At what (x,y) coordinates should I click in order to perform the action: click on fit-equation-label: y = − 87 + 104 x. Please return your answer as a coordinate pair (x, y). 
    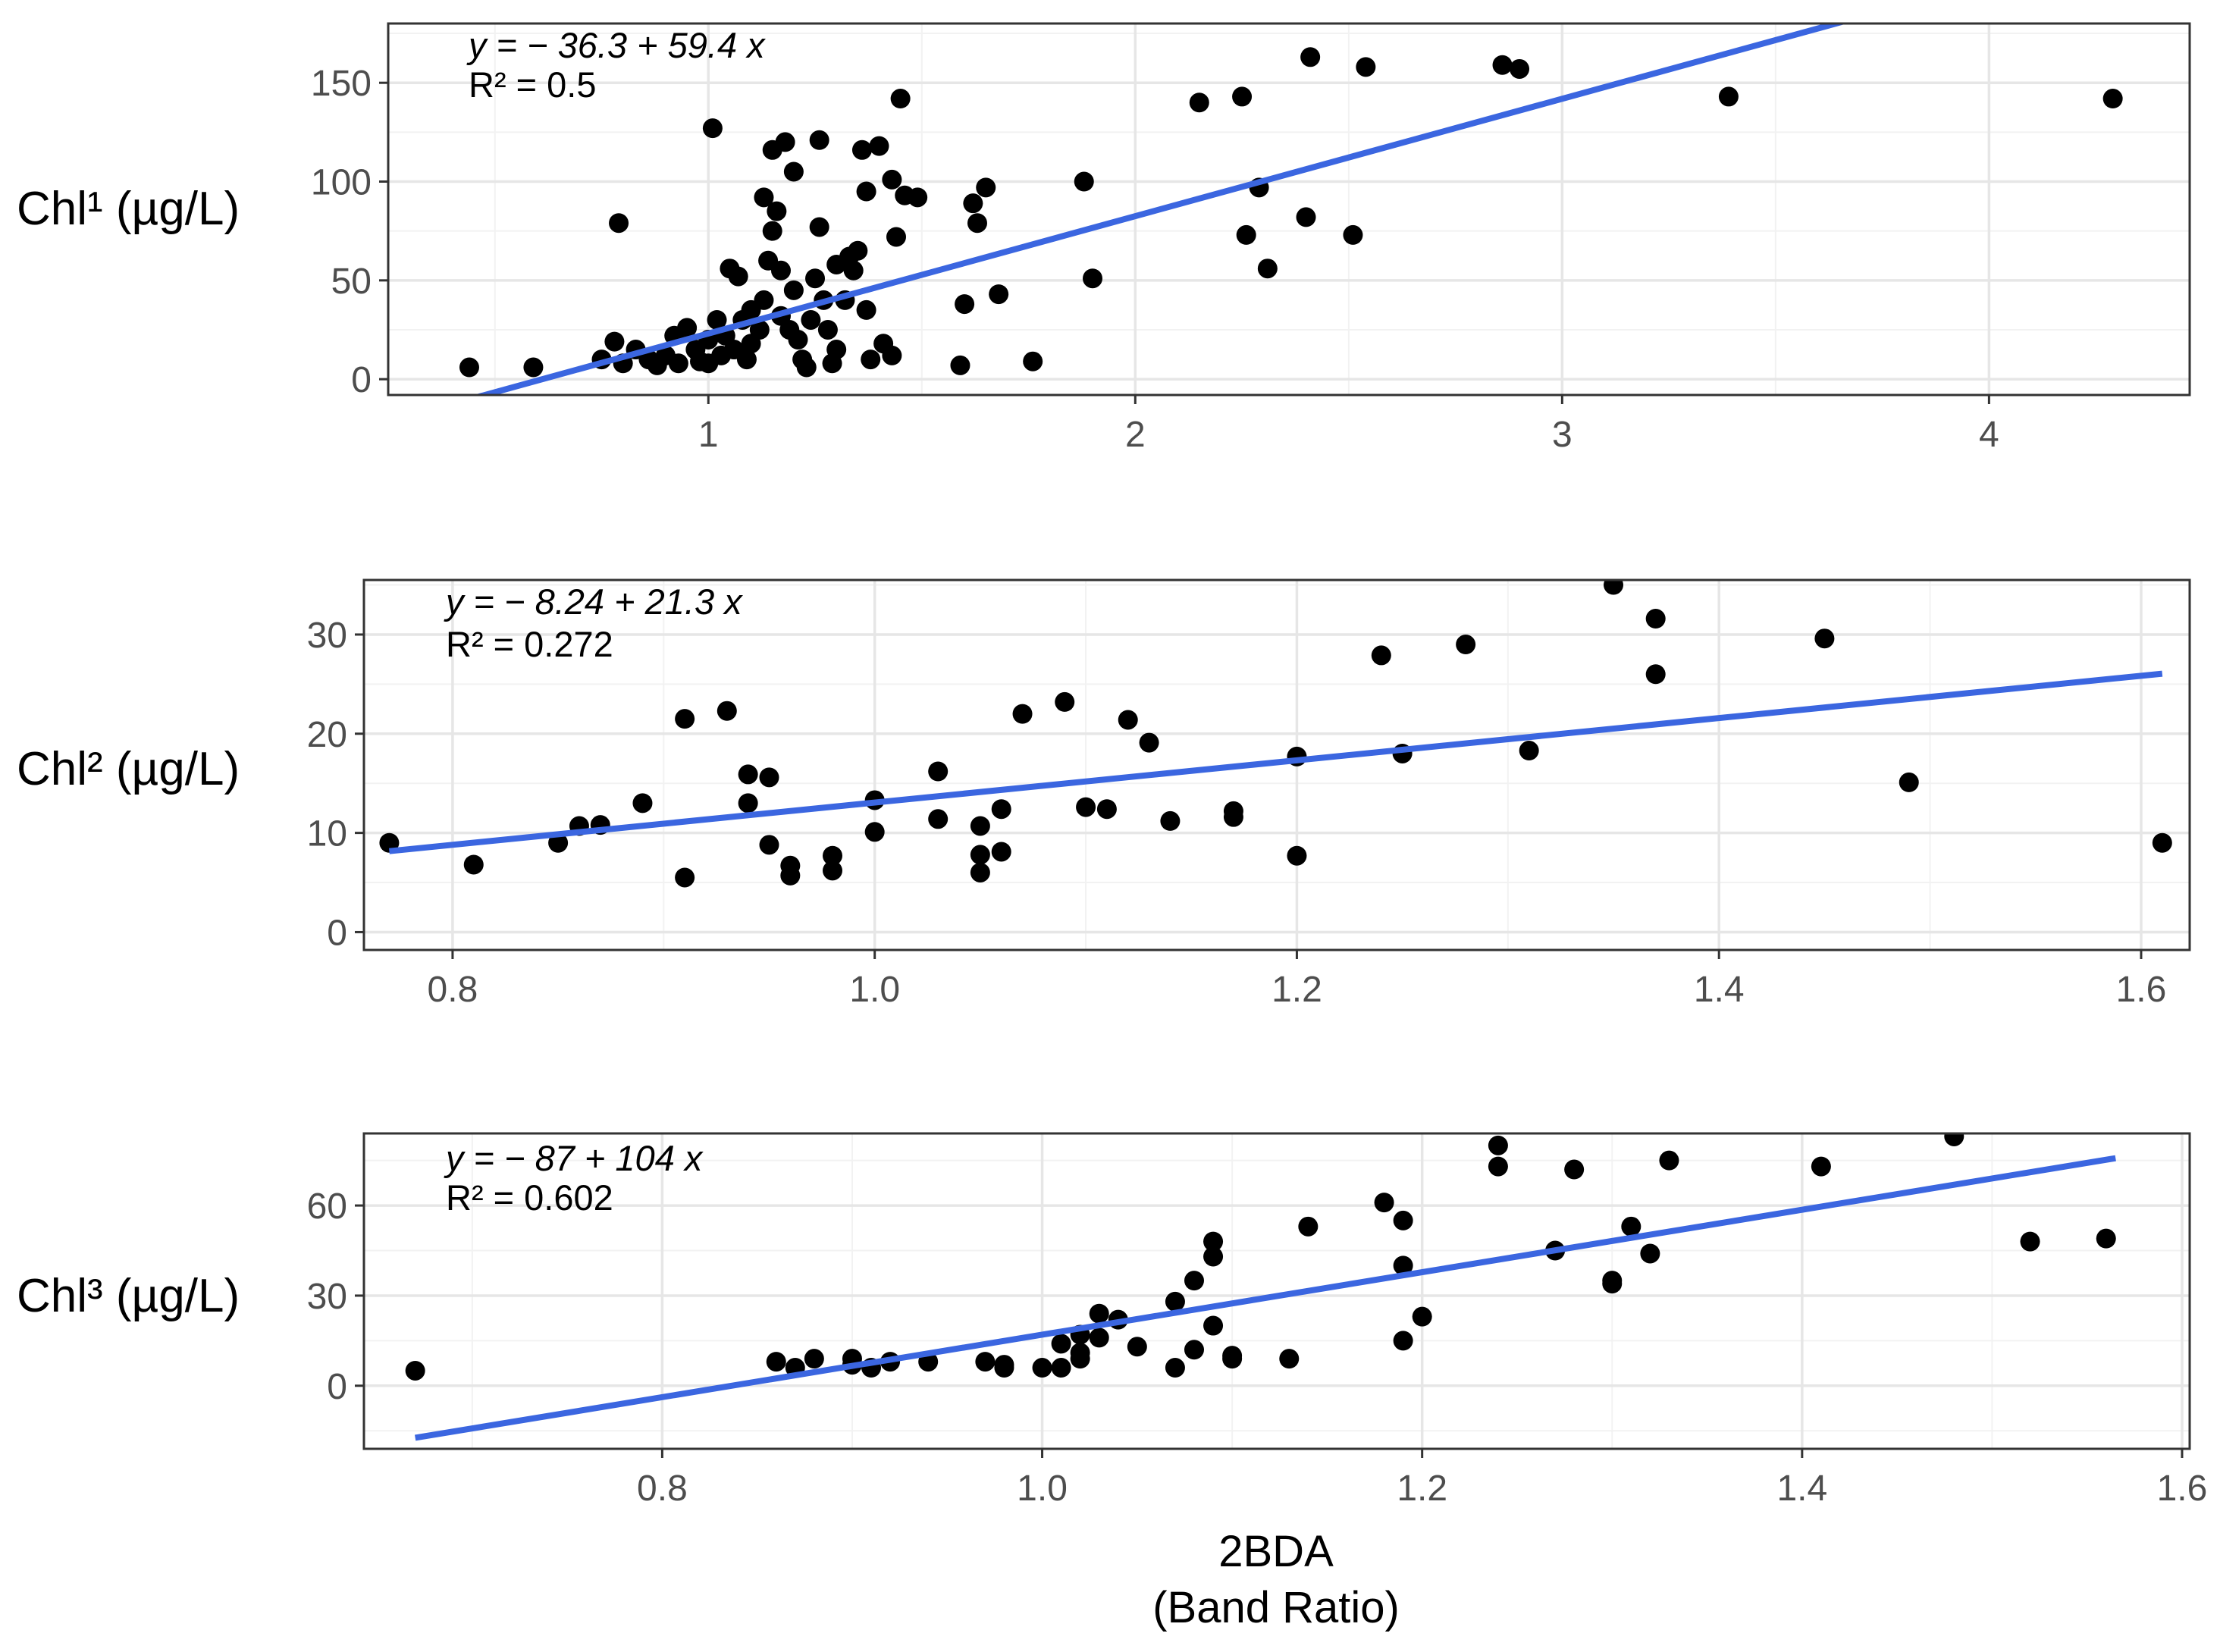
    Looking at the image, I should click on (574, 1158).